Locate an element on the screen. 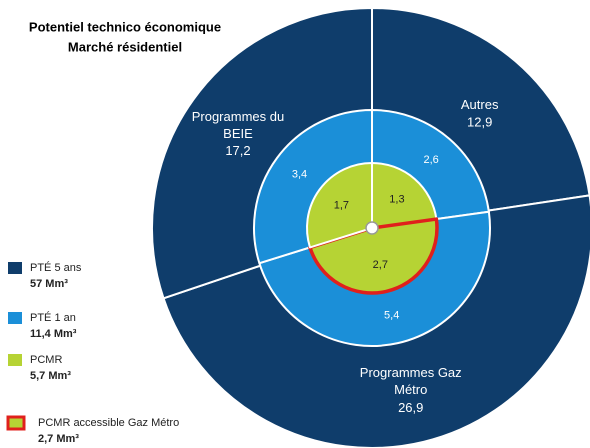  data-label: 2,6 is located at coordinates (430, 160).